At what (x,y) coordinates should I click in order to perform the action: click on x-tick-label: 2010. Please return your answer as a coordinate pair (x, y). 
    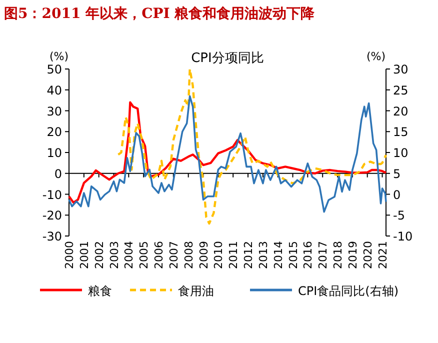
    Looking at the image, I should click on (219, 255).